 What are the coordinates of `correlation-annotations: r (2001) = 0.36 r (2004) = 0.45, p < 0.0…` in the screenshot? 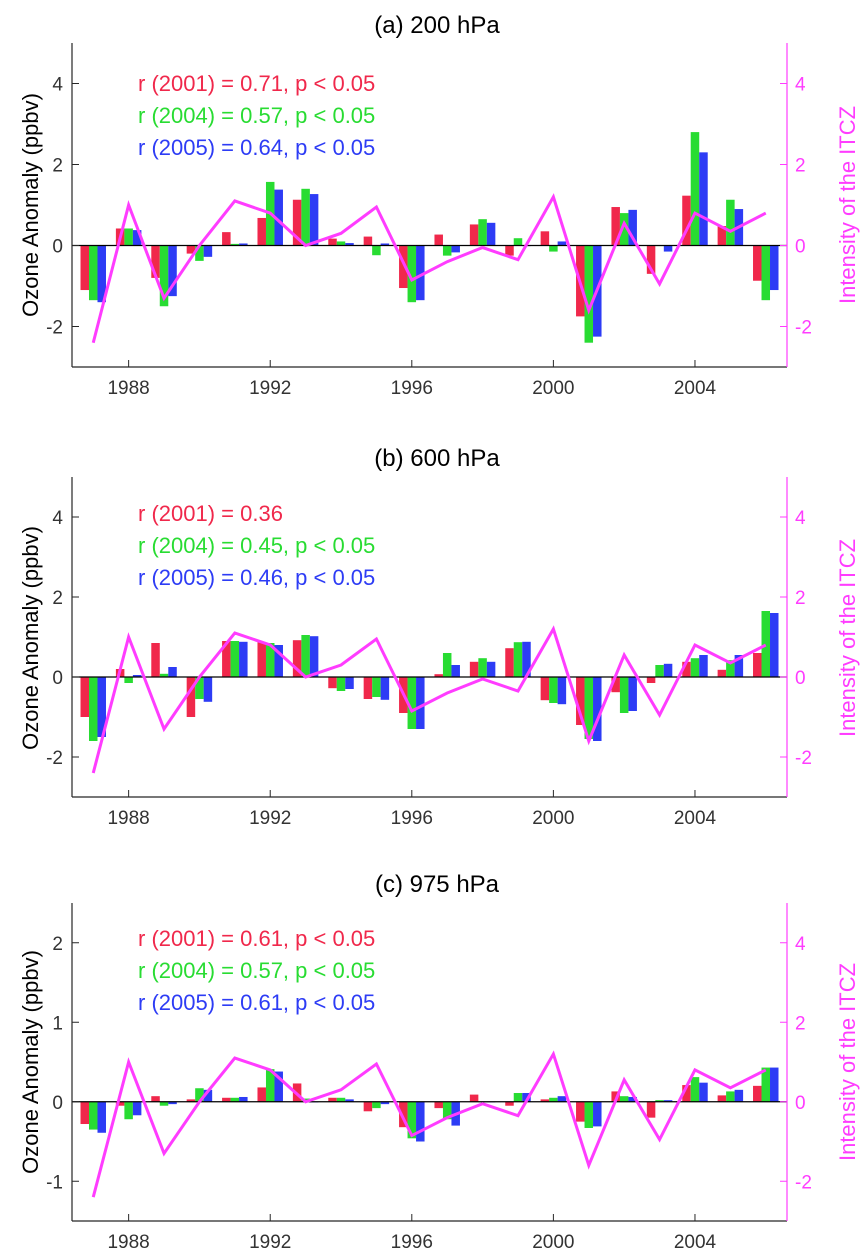 It's located at (256, 545).